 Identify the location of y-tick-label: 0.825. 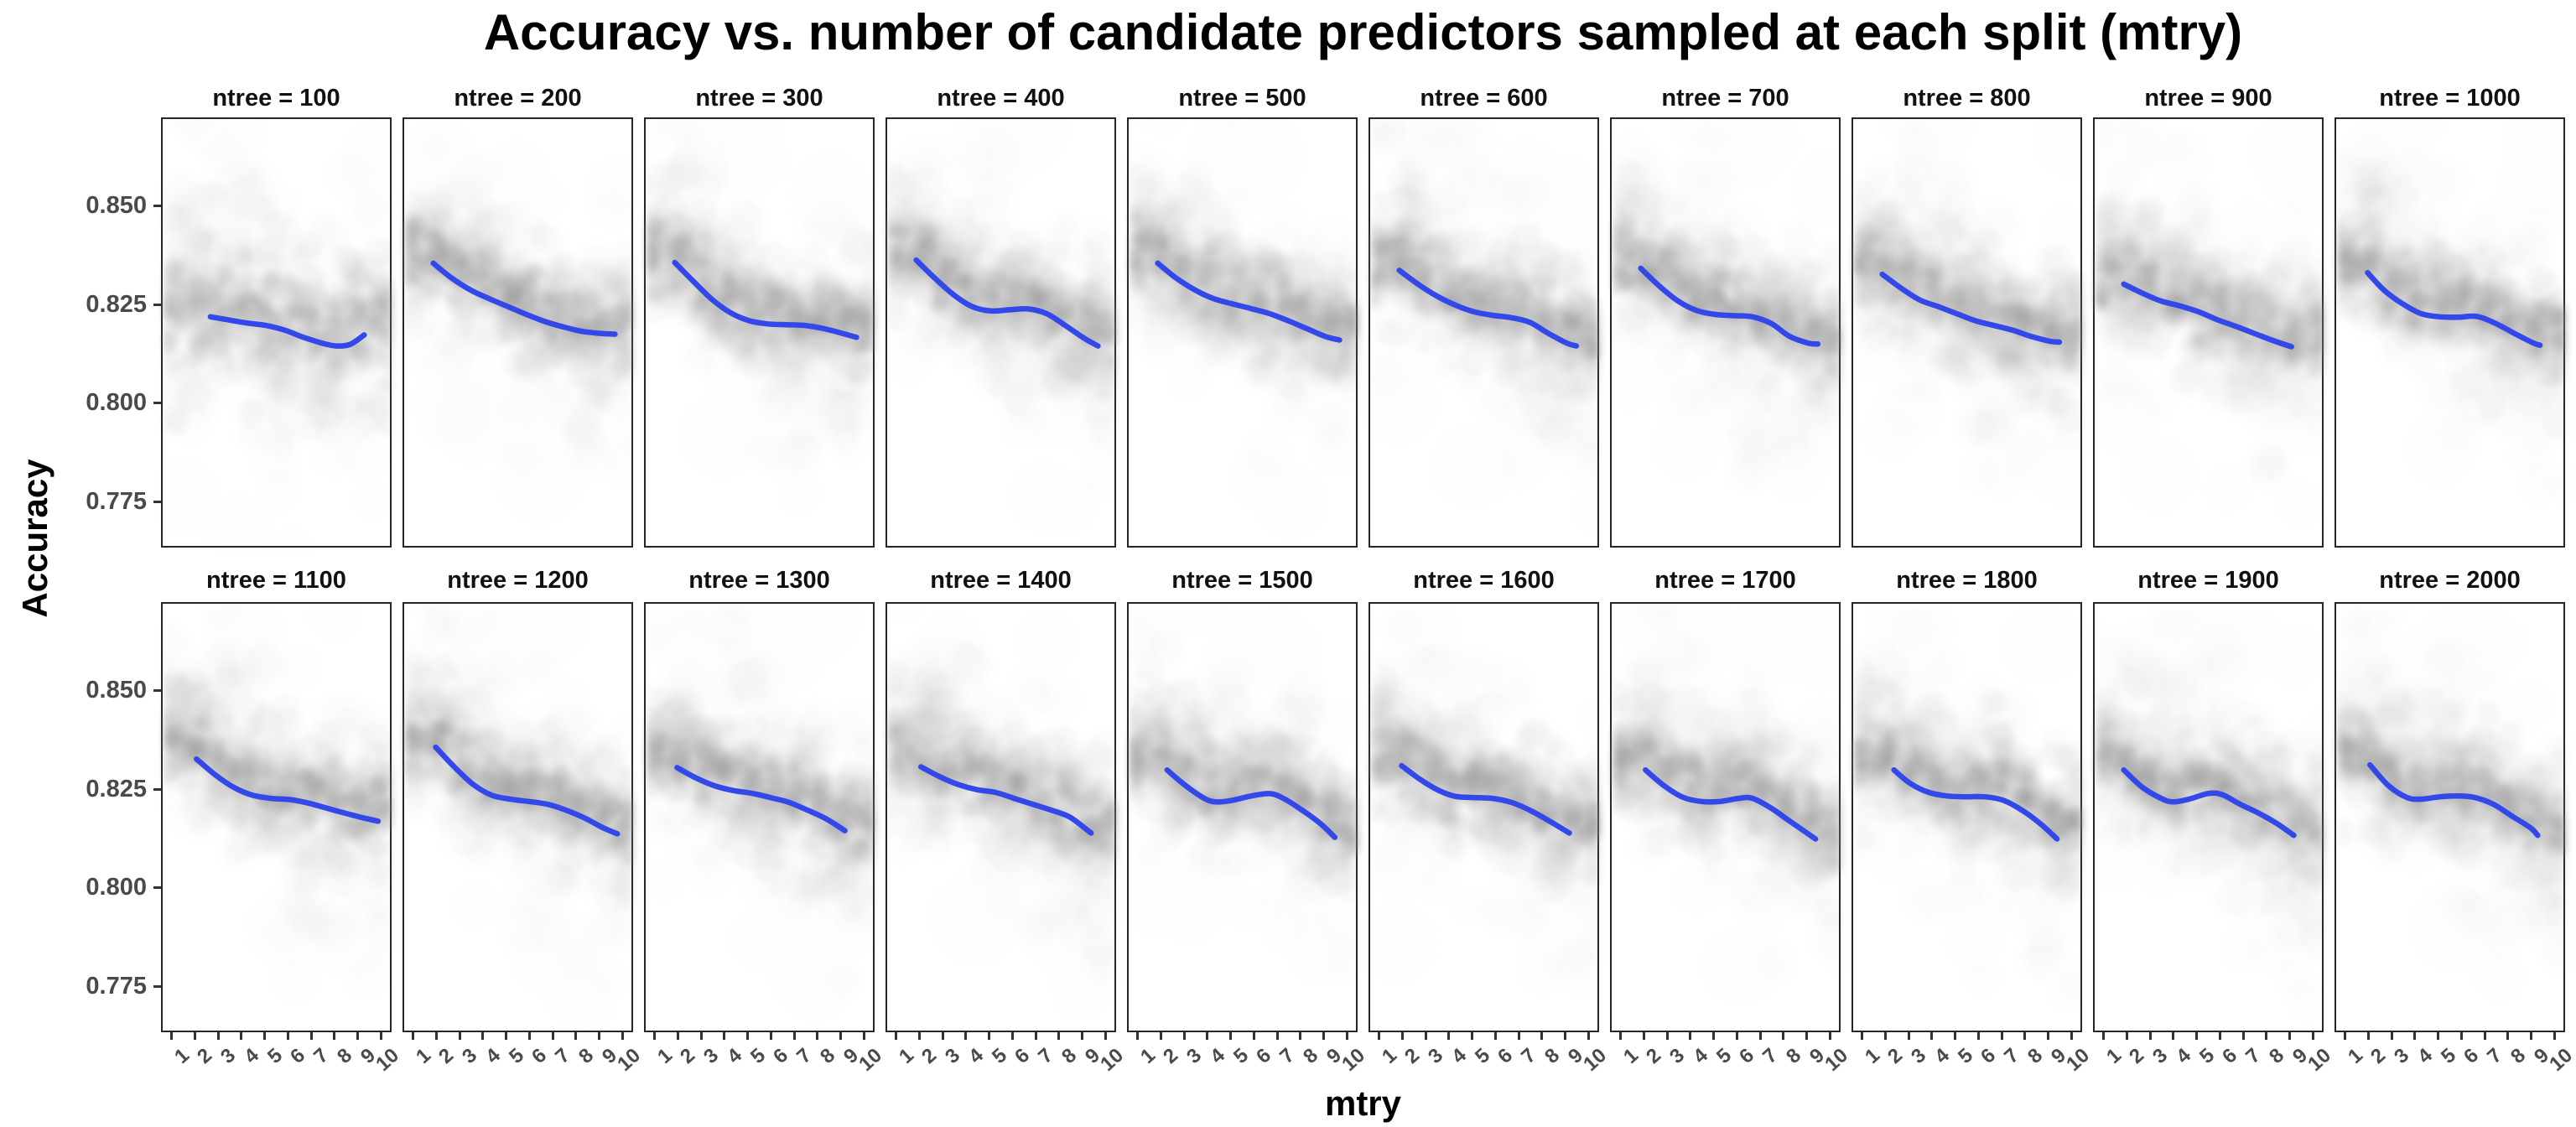
(116, 304).